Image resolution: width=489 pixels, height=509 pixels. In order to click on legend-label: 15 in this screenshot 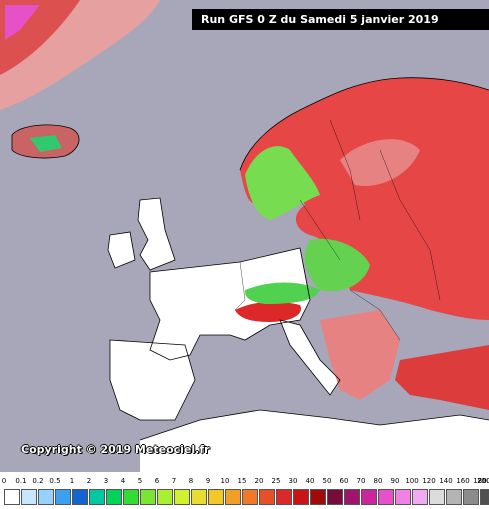, I will do `click(242, 481)`.